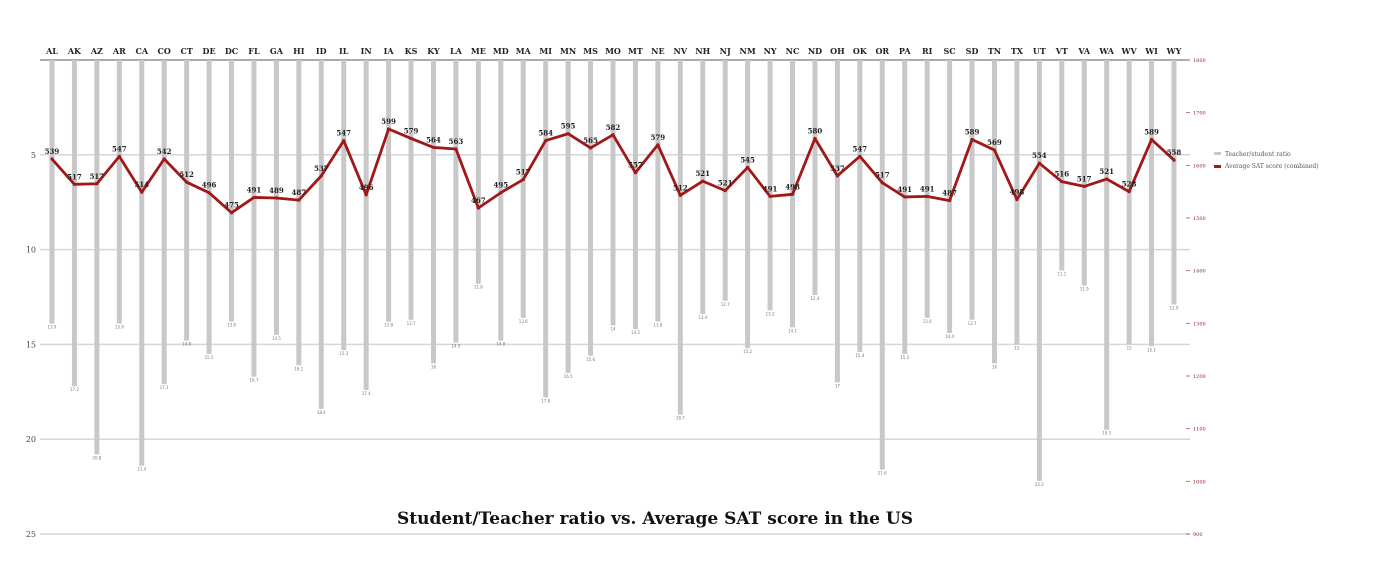 The width and height of the screenshot is (1400, 563). I want to click on state-label: IL, so click(344, 51).